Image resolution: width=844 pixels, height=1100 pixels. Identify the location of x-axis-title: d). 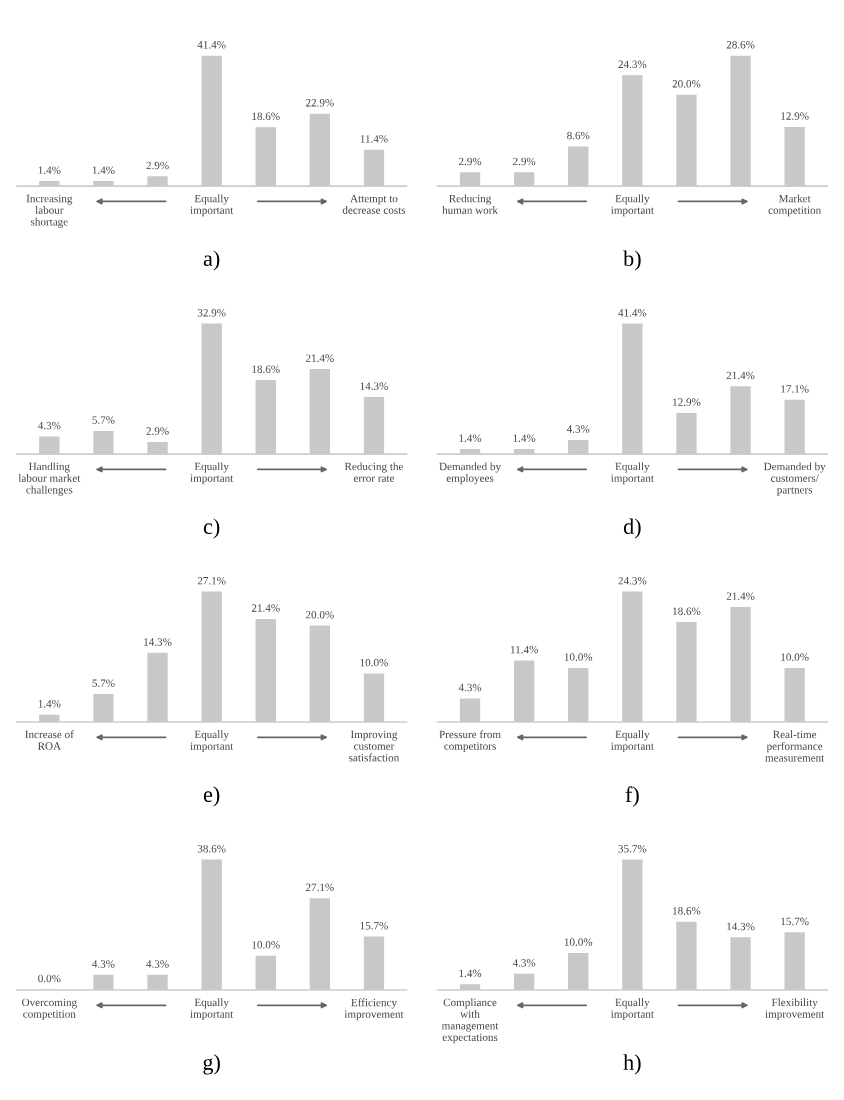
(632, 528).